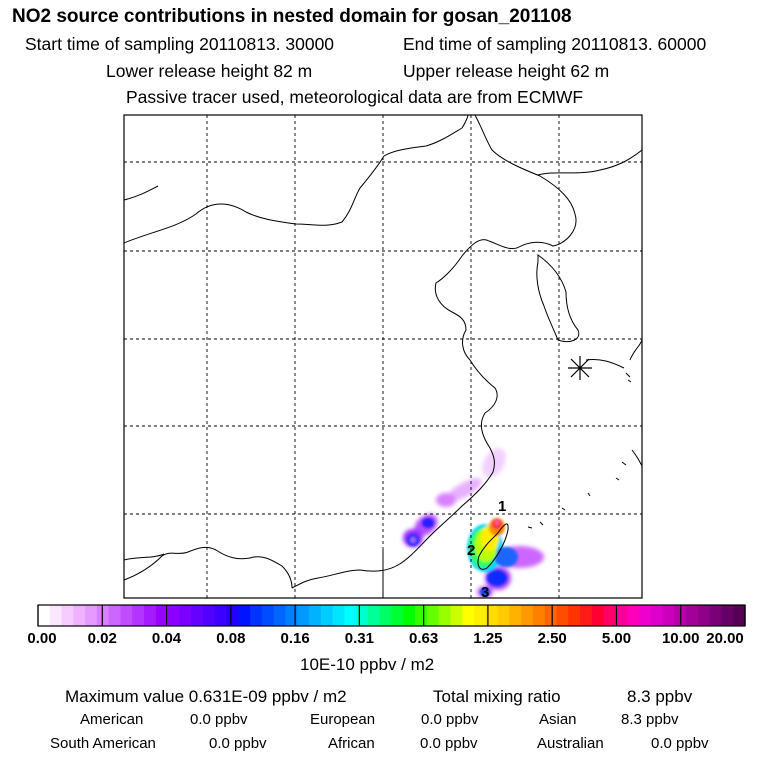 This screenshot has height=768, width=768. I want to click on region-south-american-value: 0.0 ppbv, so click(238, 743).